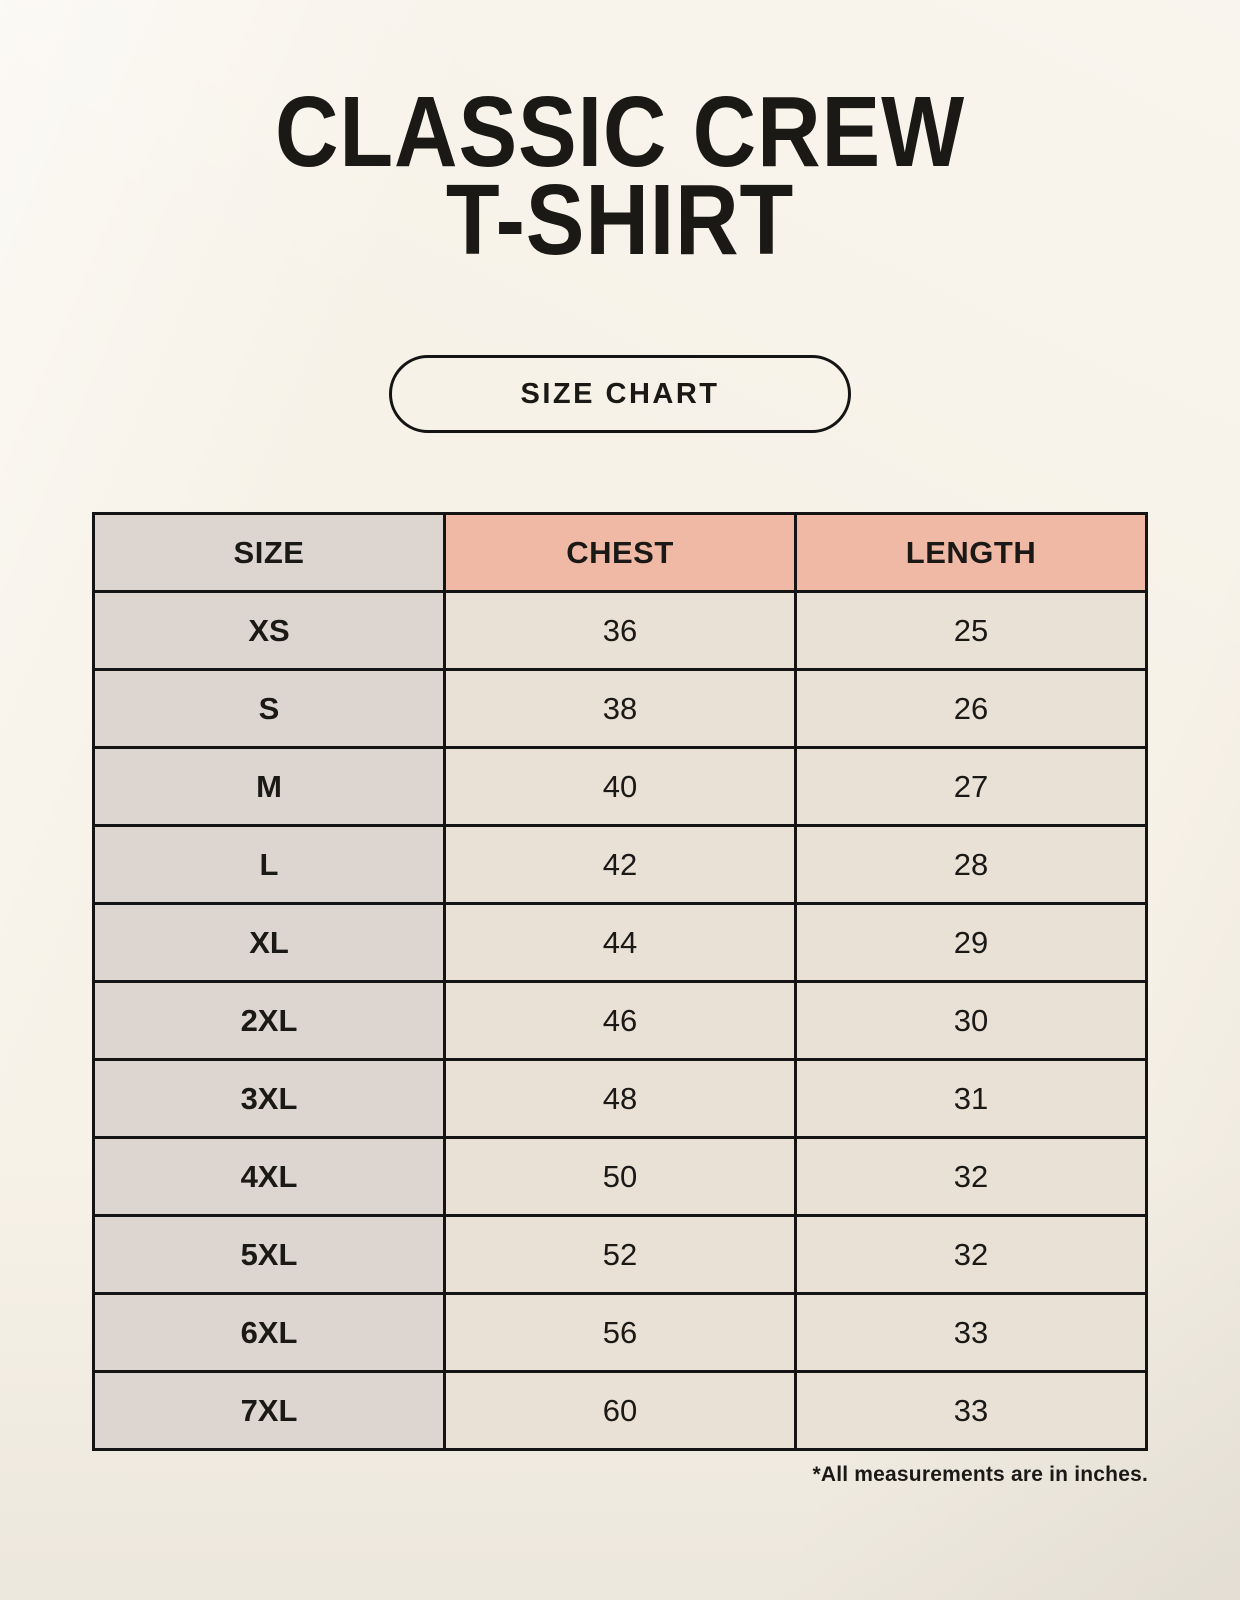 The image size is (1240, 1600). I want to click on table-row: 4XL 50 32, so click(620, 1176).